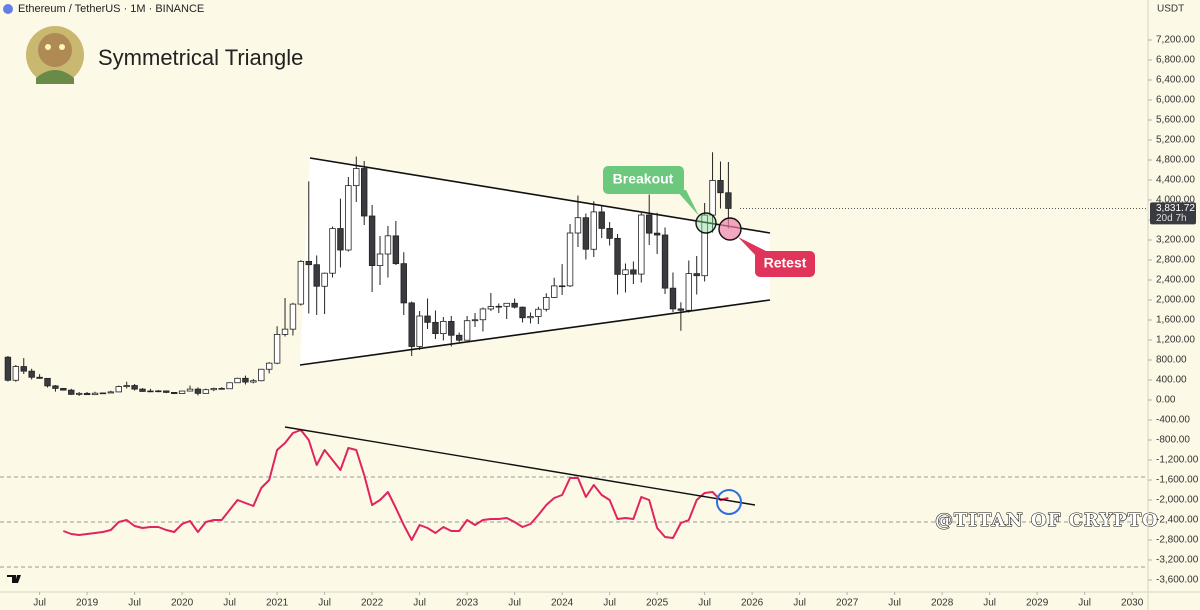 The width and height of the screenshot is (1200, 610). I want to click on x-tick-label: 2027, so click(847, 603).